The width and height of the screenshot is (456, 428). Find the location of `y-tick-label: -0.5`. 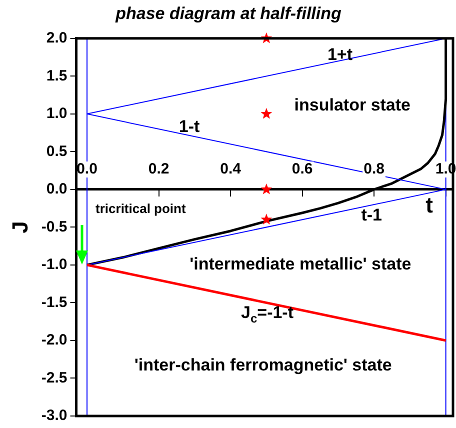

y-tick-label: -0.5 is located at coordinates (54, 227).